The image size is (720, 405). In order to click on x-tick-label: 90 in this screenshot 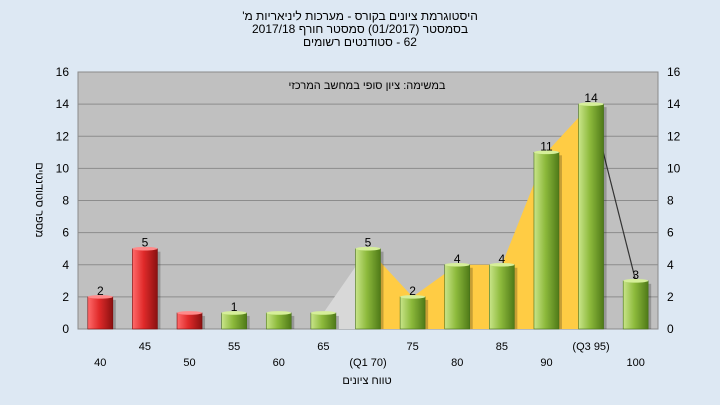, I will do `click(546, 363)`.